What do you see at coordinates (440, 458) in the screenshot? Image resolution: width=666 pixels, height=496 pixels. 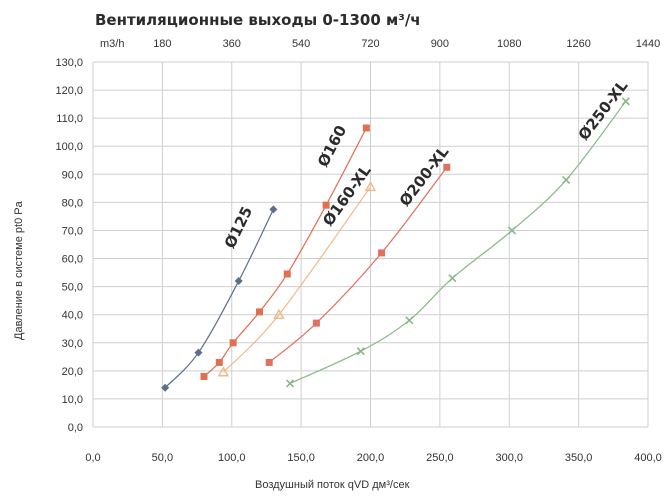 I see `x-tick-label: 250,0` at bounding box center [440, 458].